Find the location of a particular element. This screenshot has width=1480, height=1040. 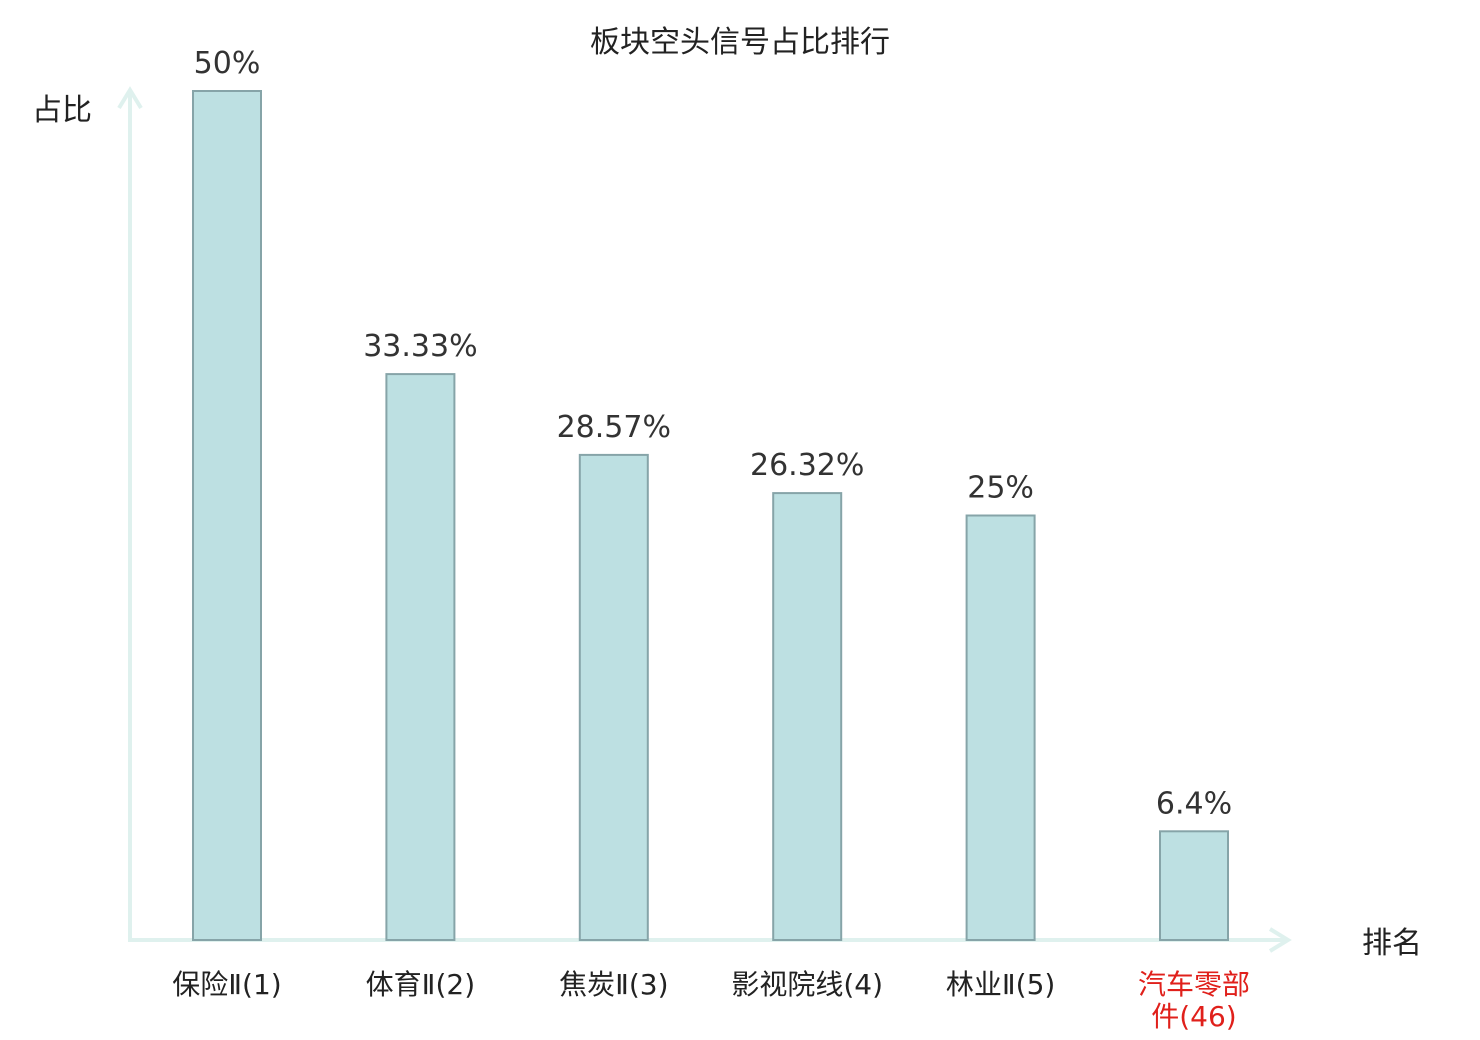

x-axis: 排名 is located at coordinates (775, 943).